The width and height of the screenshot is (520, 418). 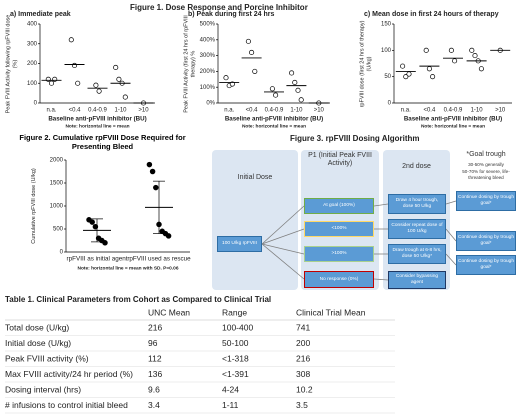 I want to click on table-cell: 200, so click(x=303, y=343).